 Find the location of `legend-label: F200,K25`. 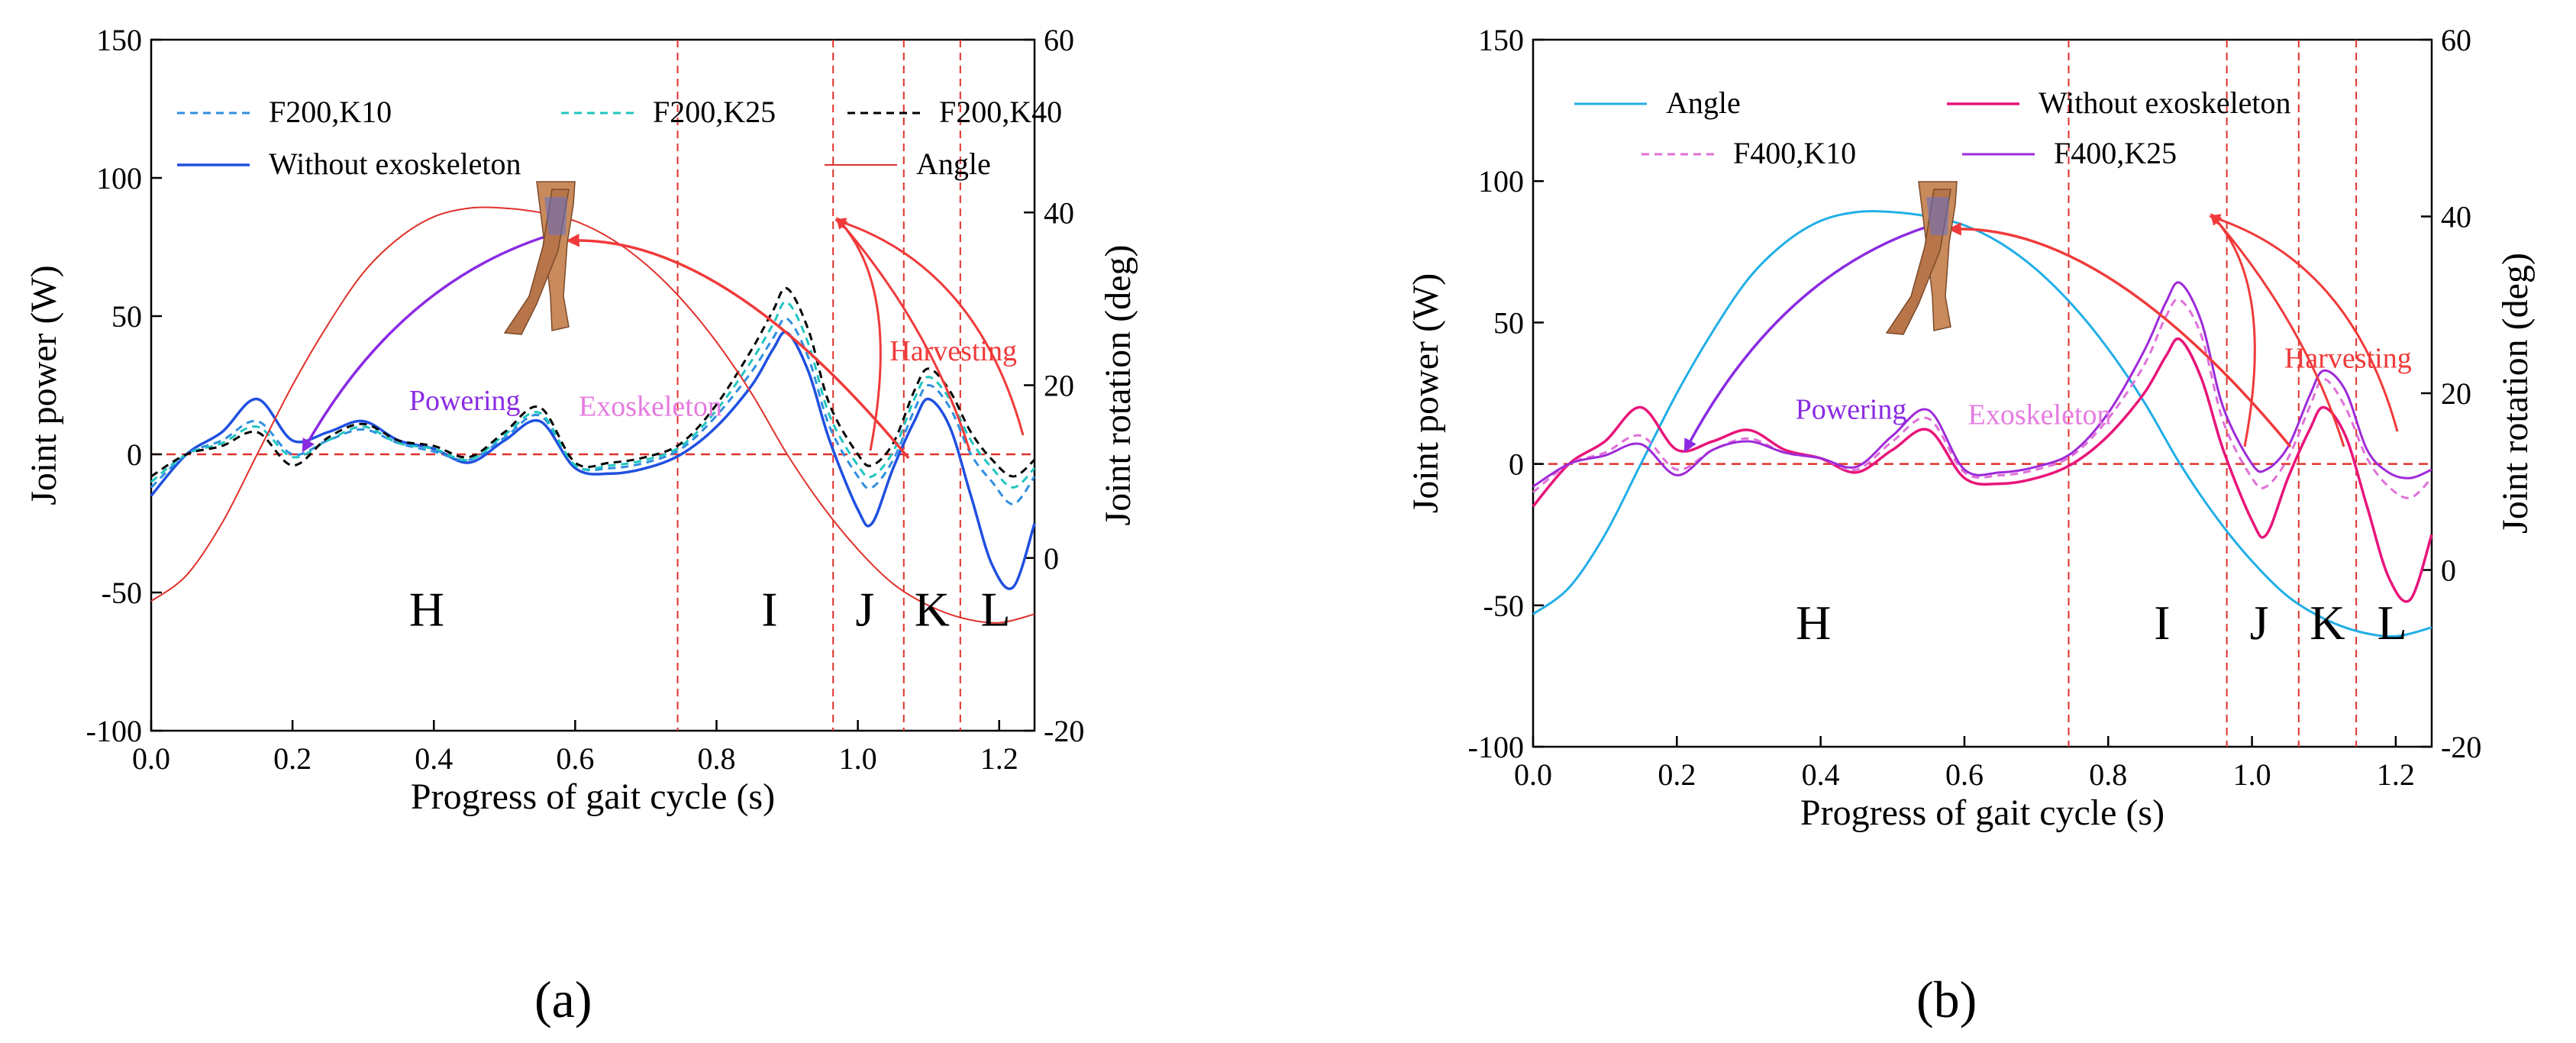

legend-label: F200,K25 is located at coordinates (714, 112).